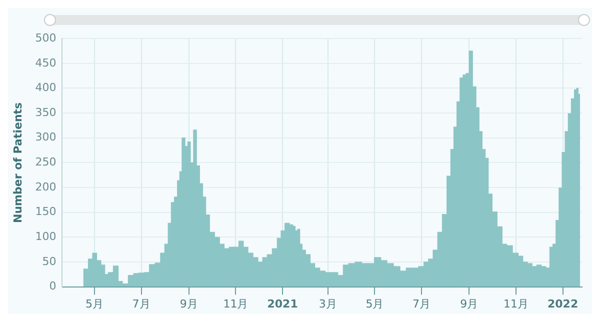  What do you see at coordinates (95, 269) in the screenshot?
I see `bar` at bounding box center [95, 269].